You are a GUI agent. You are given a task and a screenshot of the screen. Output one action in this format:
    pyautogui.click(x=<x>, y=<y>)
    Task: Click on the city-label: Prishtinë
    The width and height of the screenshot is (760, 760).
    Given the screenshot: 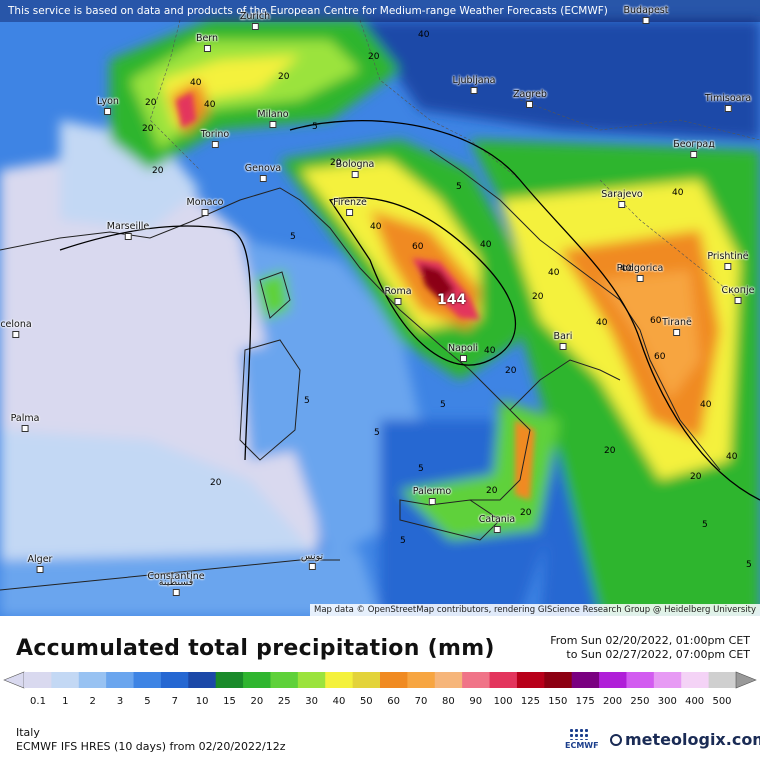 What is the action you would take?
    pyautogui.click(x=728, y=260)
    